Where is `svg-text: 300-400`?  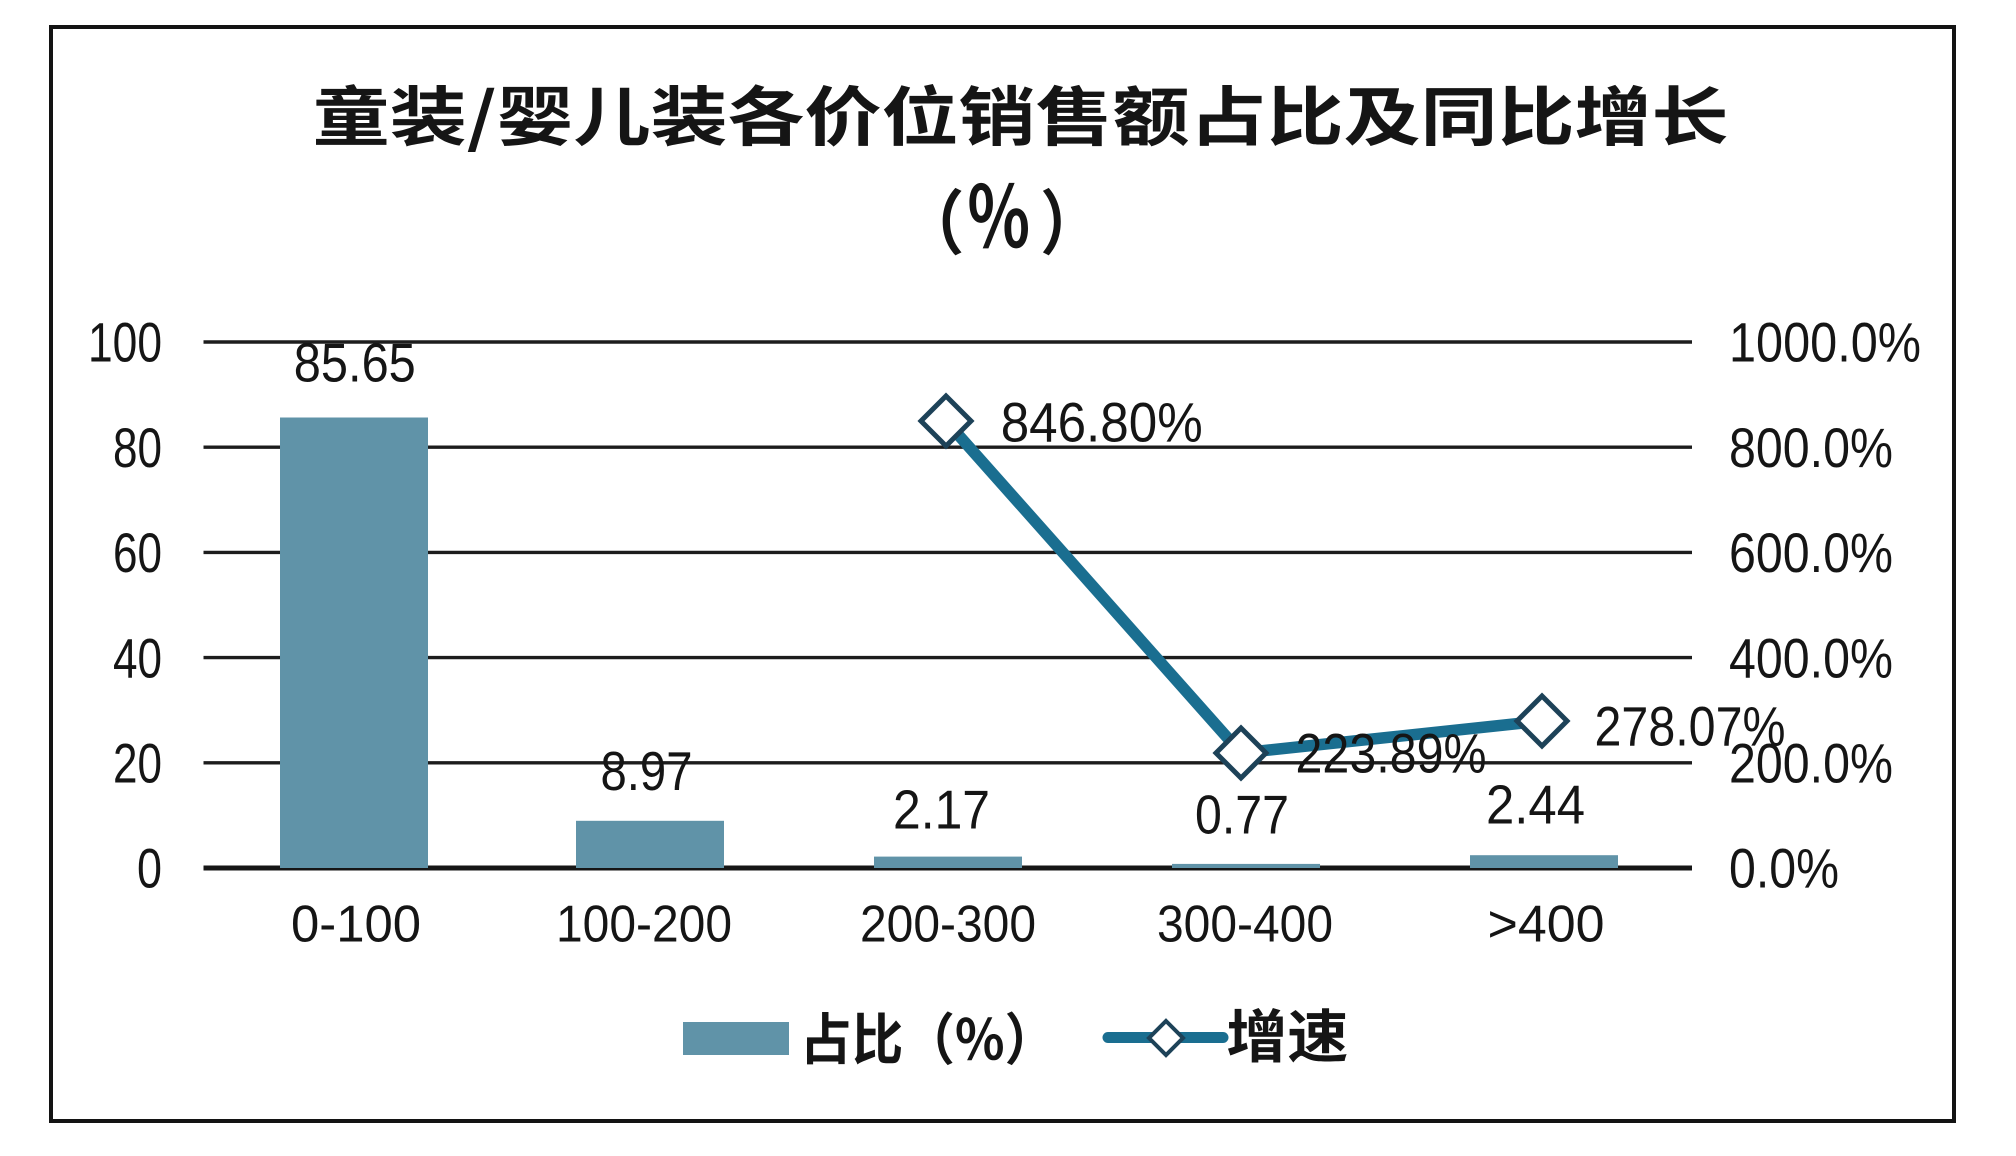 svg-text: 300-400 is located at coordinates (1245, 924).